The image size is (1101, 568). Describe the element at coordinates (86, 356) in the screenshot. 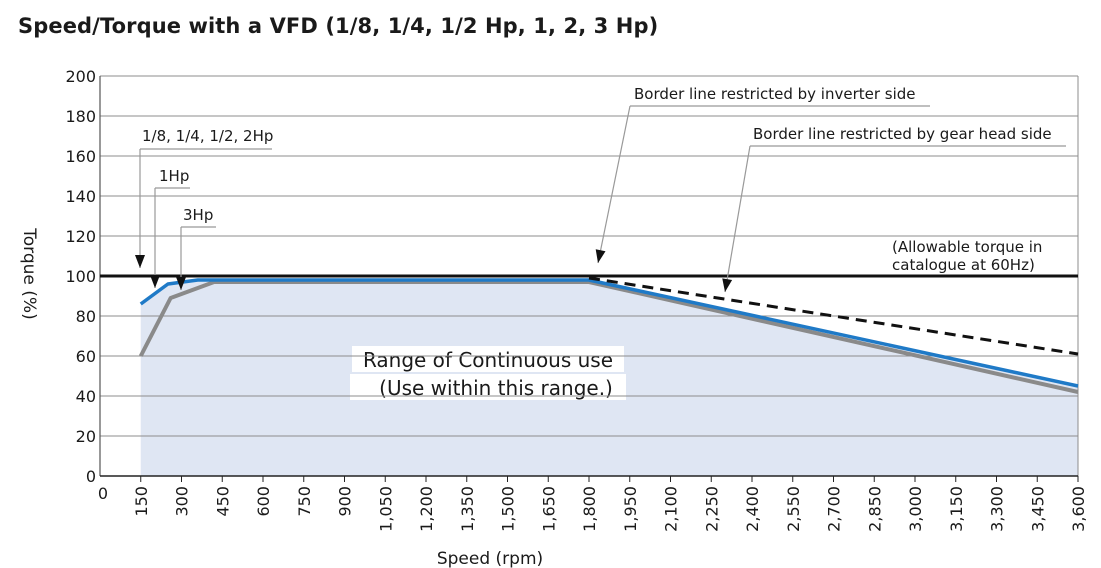

I see `y-tick-label: 60` at that location.